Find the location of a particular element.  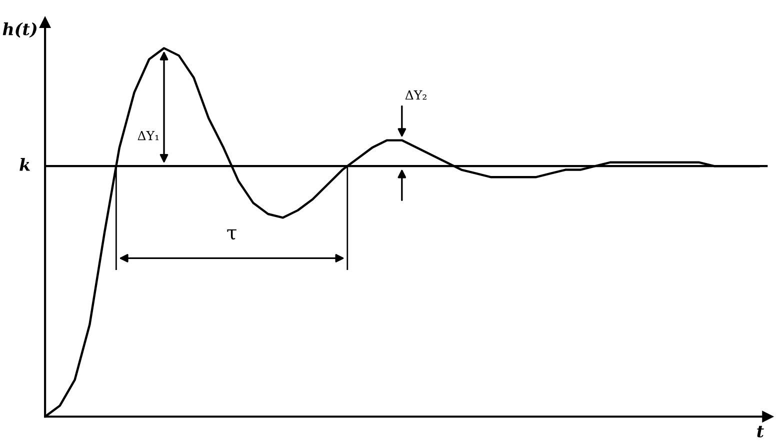

y-axis-title: h(t) is located at coordinates (19, 30).